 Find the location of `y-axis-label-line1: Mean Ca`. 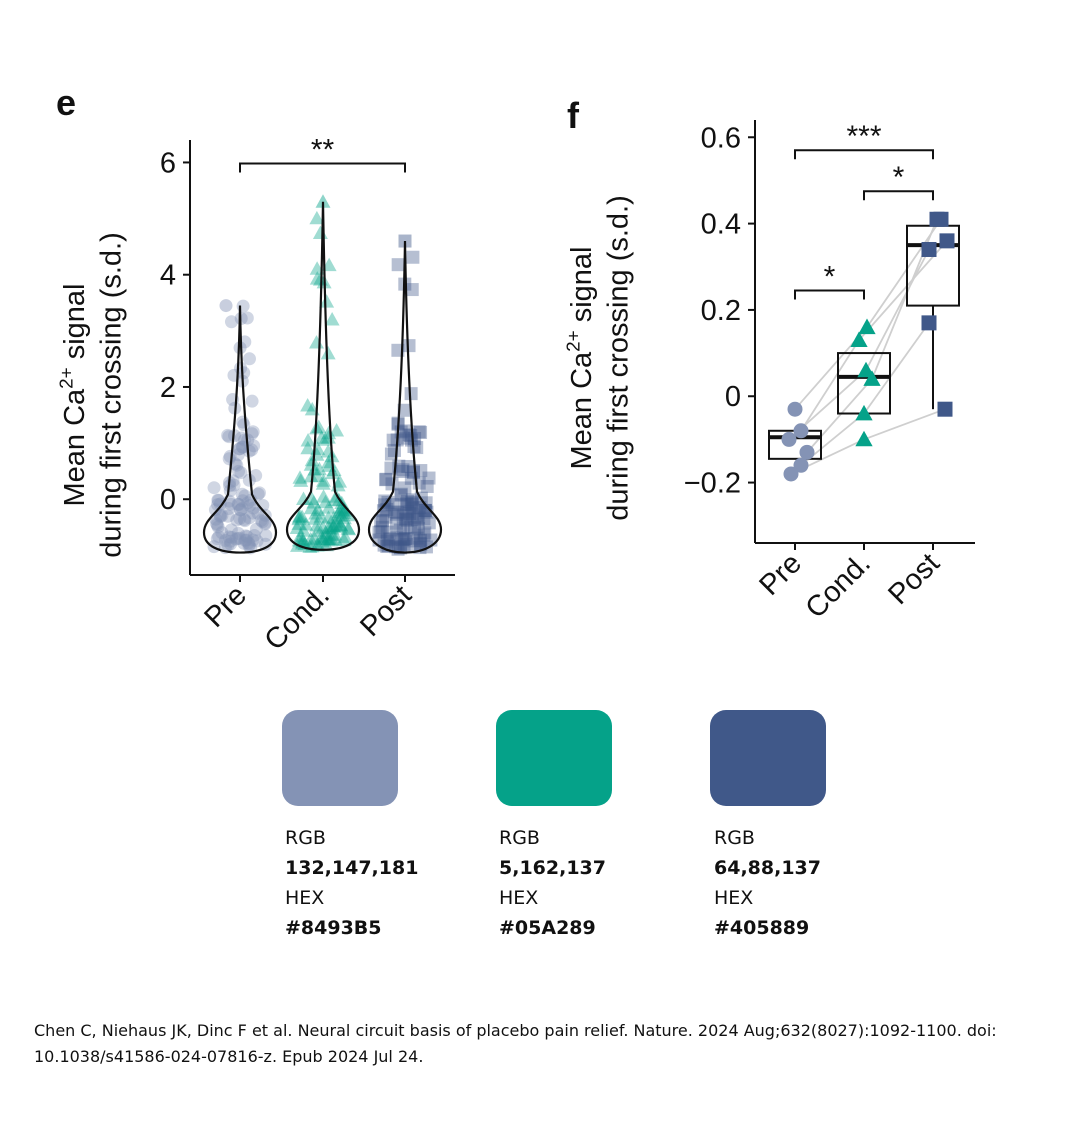

y-axis-label-line1: Mean Ca is located at coordinates (582, 410).